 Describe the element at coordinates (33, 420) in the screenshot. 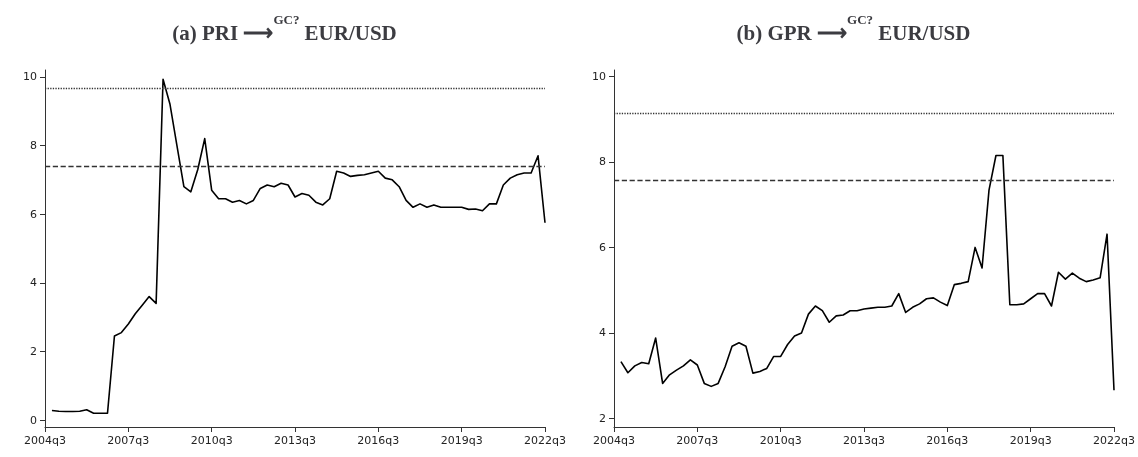

I see `y-tick-label: 0` at that location.